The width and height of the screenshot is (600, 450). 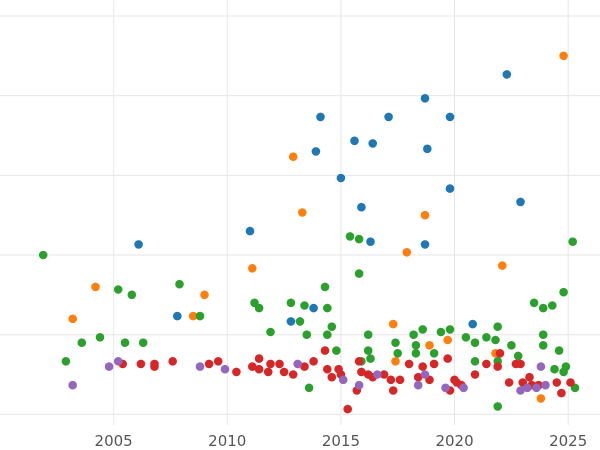 I want to click on x-axis-ticks: 2005 2010 2015 2020 2025, so click(x=341, y=441).